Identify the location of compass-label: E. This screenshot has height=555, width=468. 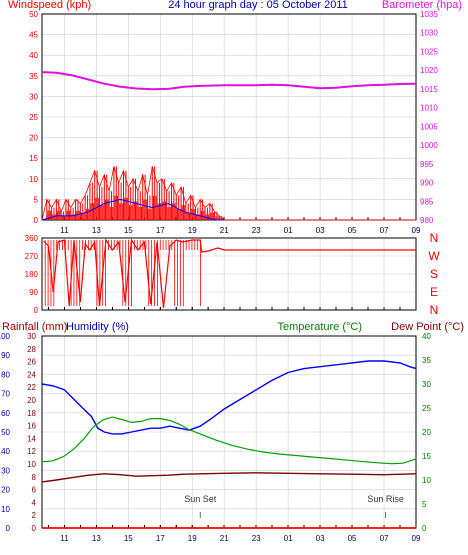
(434, 292).